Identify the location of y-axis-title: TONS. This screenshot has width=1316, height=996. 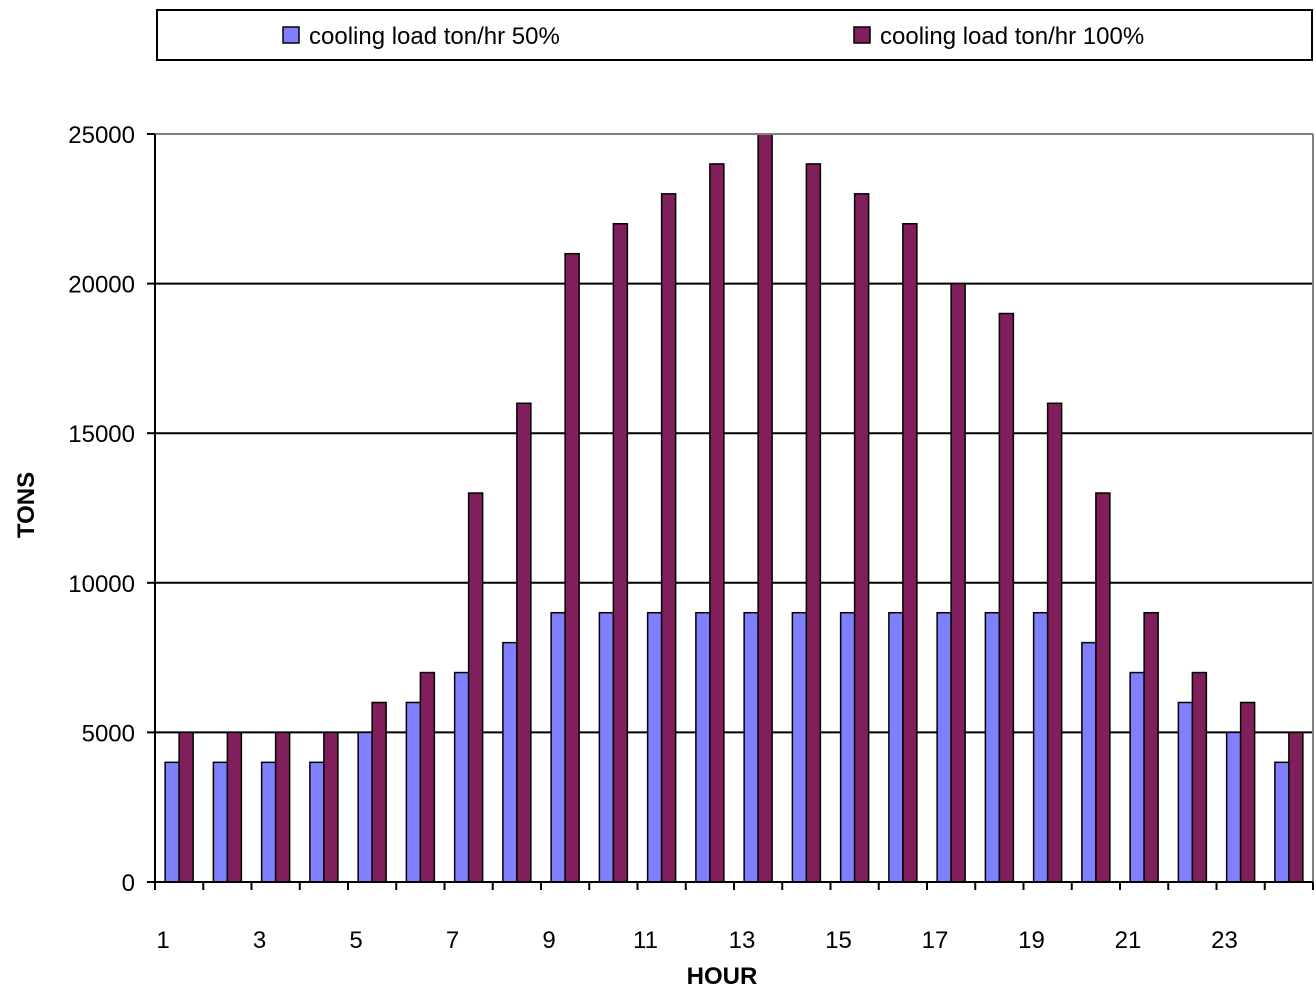
(26, 505).